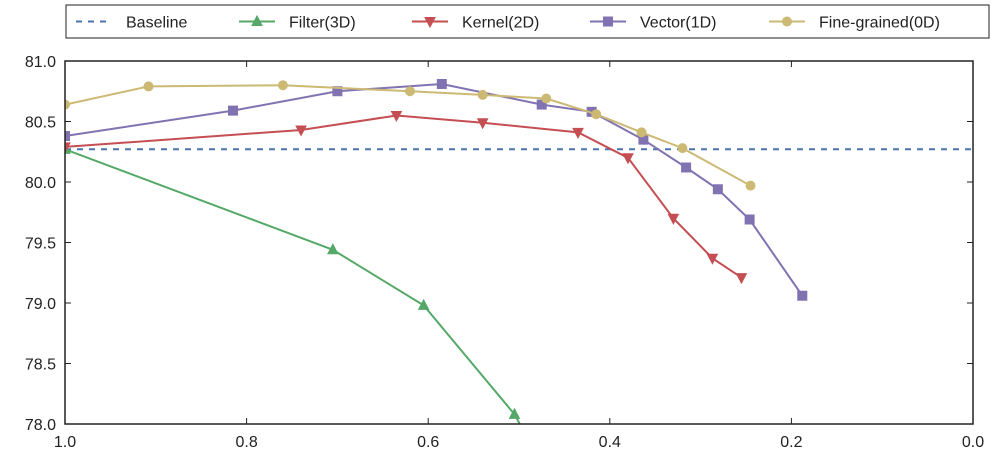 The image size is (991, 461). Describe the element at coordinates (791, 442) in the screenshot. I see `x-tick-label: 0.2` at that location.